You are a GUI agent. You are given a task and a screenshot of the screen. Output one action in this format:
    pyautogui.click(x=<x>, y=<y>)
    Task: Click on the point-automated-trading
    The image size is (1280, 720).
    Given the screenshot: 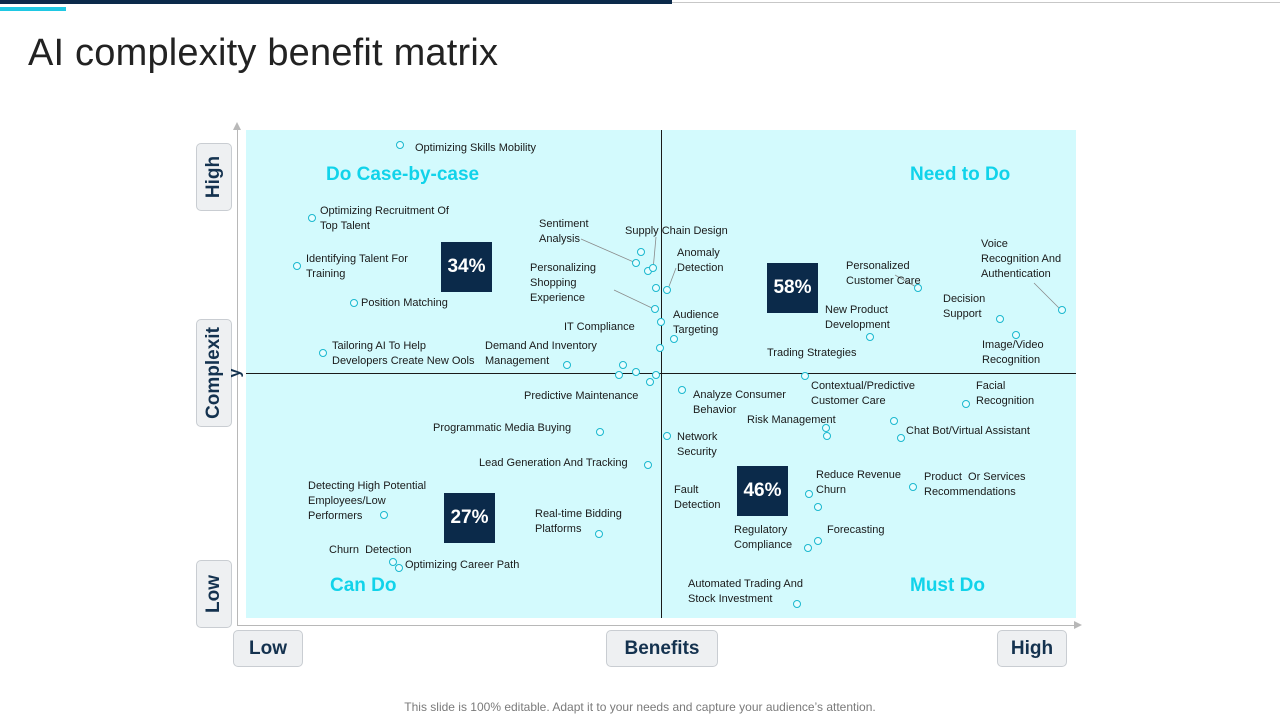 What is the action you would take?
    pyautogui.click(x=797, y=604)
    